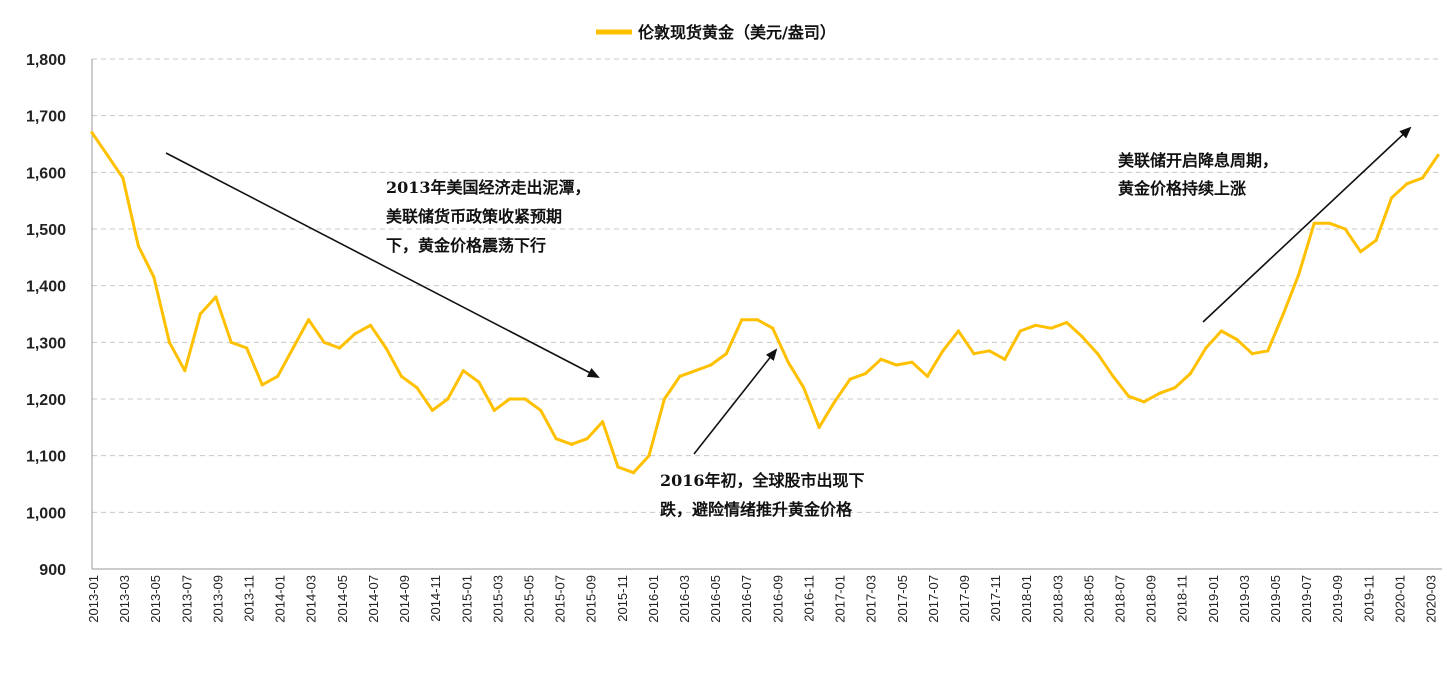 The image size is (1447, 680). I want to click on x-tick-label: 2019-03, so click(1244, 599).